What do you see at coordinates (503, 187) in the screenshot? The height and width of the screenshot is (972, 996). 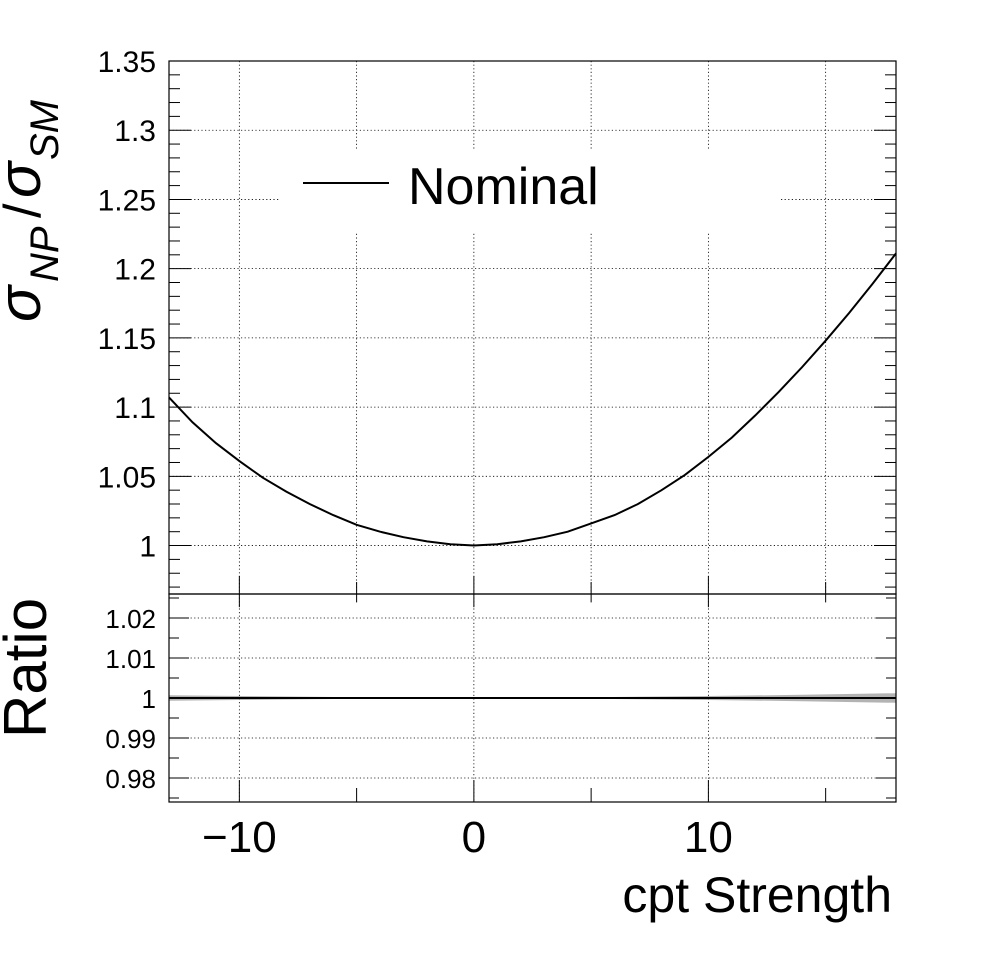 I see `legend-label-nominal: Nominal` at bounding box center [503, 187].